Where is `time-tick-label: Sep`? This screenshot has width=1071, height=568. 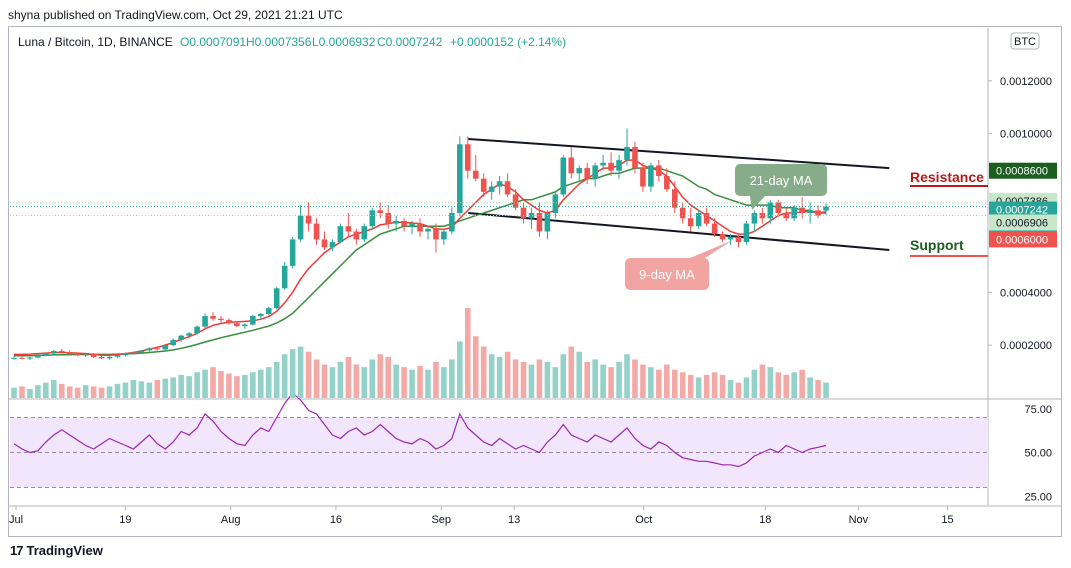
time-tick-label: Sep is located at coordinates (441, 520).